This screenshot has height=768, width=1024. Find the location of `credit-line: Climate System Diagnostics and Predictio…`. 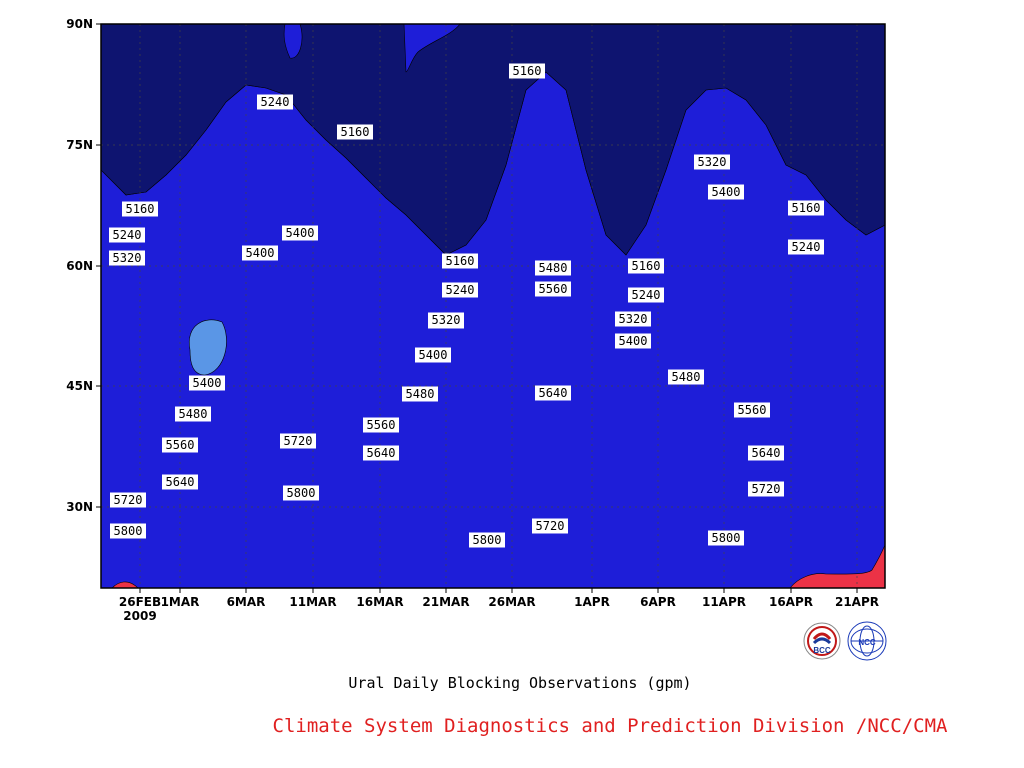

credit-line: Climate System Diagnostics and Predictio… is located at coordinates (610, 726).